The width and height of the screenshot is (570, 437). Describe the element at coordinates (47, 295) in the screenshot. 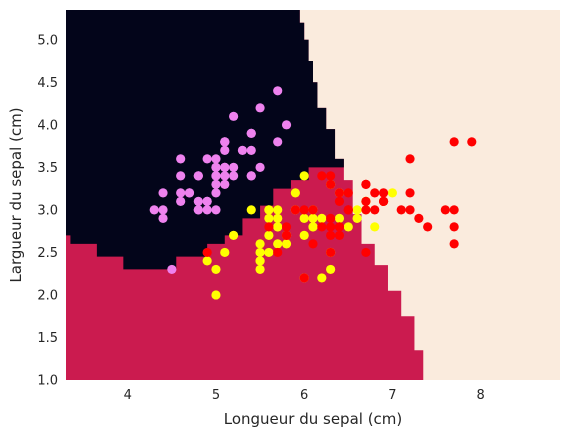

I see `y-tick-label: 2.0` at that location.